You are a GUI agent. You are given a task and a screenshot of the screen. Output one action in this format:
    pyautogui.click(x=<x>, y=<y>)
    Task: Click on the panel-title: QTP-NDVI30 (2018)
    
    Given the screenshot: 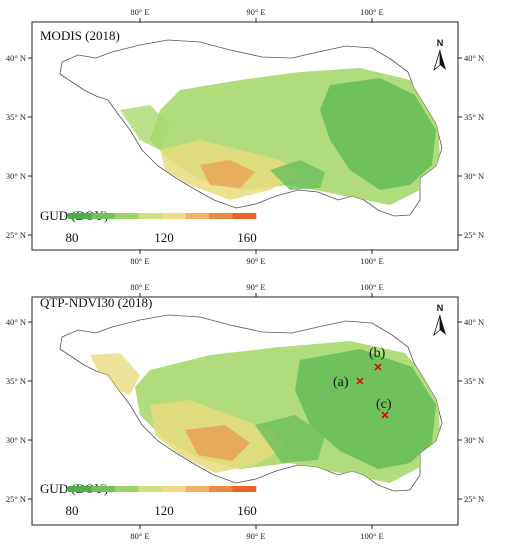 What is the action you would take?
    pyautogui.click(x=96, y=302)
    